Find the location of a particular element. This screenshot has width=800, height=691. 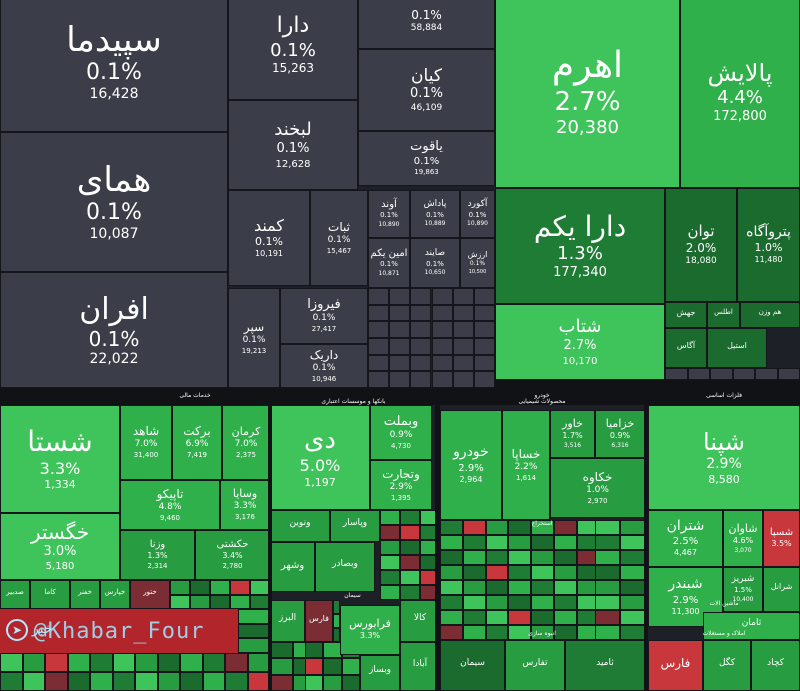

stock-tile: حکشتی 3.4% 2,780 is located at coordinates (232, 555).